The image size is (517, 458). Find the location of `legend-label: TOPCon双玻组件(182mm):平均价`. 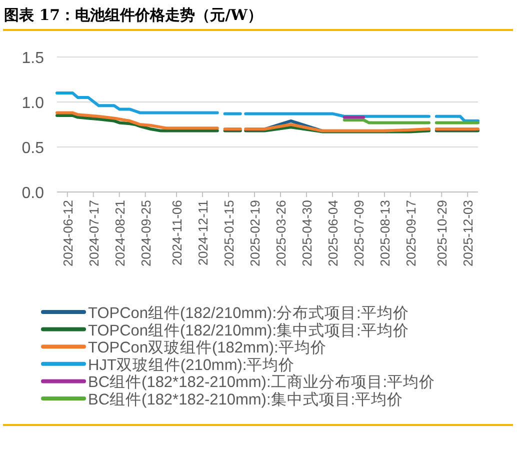

legend-label: TOPCon双玻组件(182mm):平均价 is located at coordinates (207, 347).